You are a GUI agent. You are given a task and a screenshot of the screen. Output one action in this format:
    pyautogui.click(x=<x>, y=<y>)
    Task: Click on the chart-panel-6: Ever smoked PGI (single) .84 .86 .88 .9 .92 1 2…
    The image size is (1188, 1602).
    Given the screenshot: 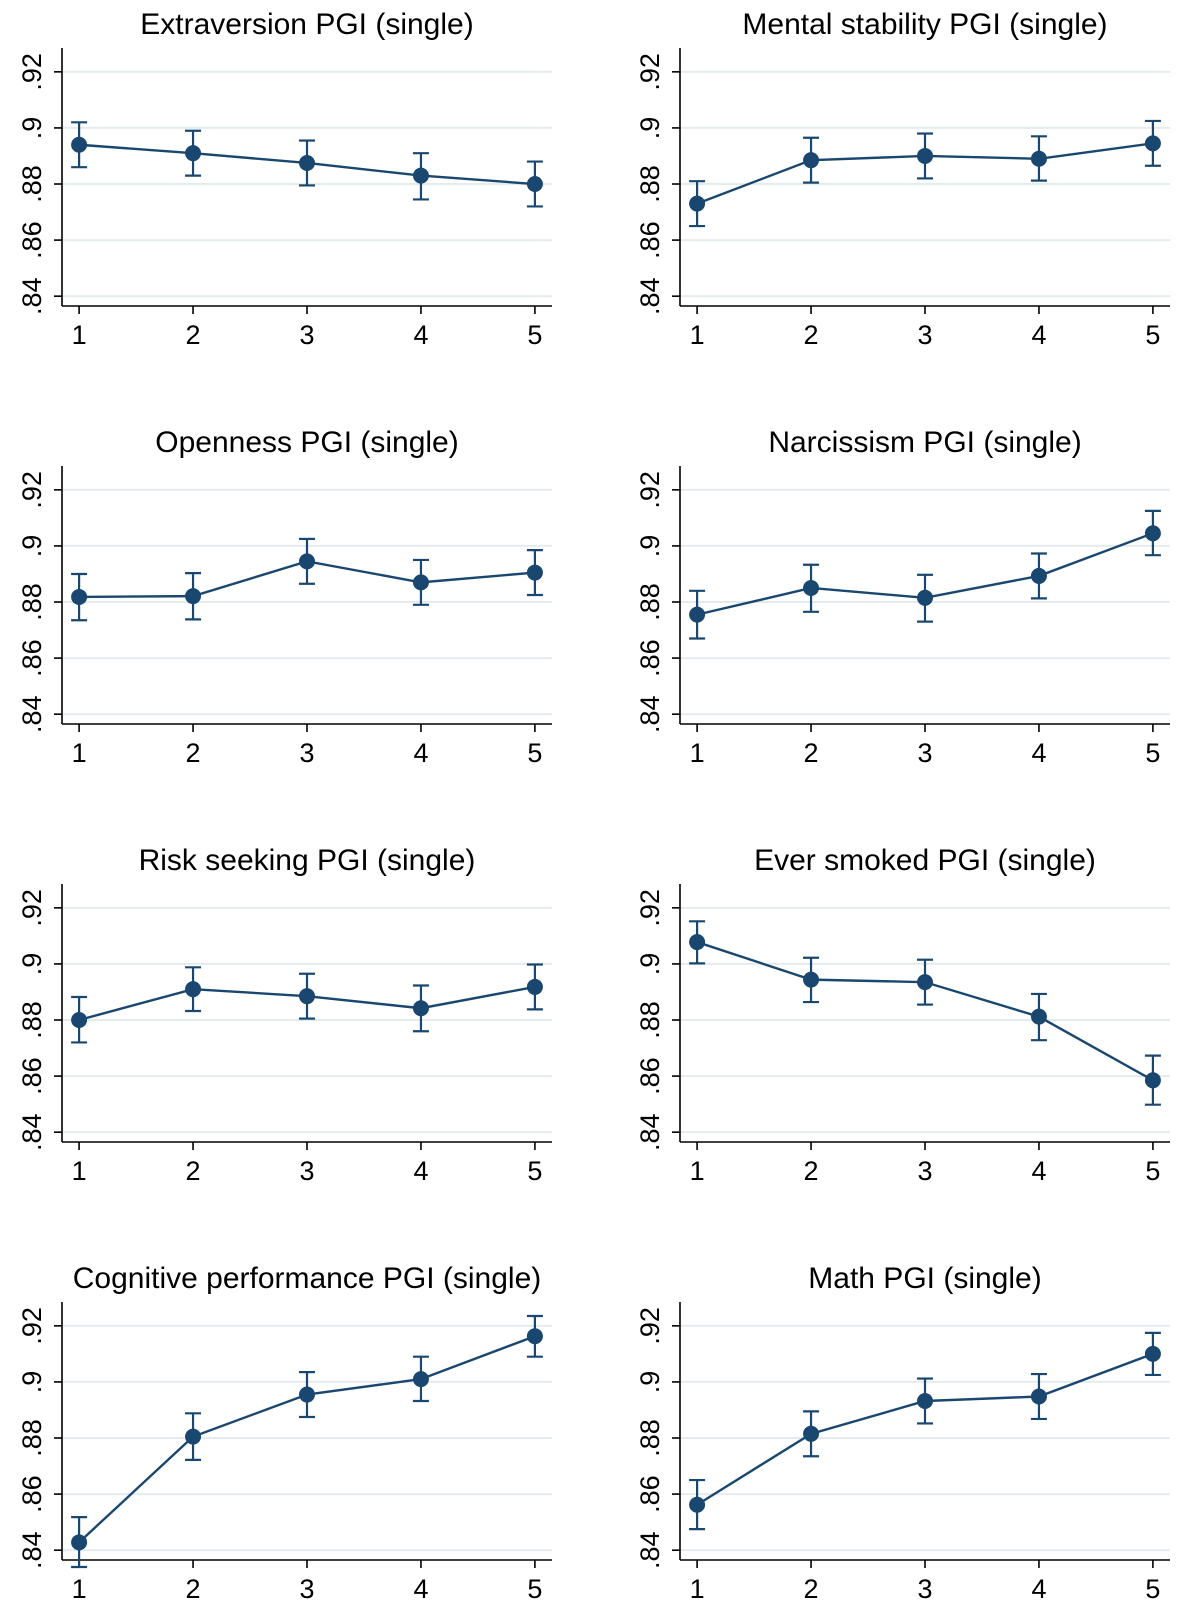 What is the action you would take?
    pyautogui.click(x=902, y=1015)
    